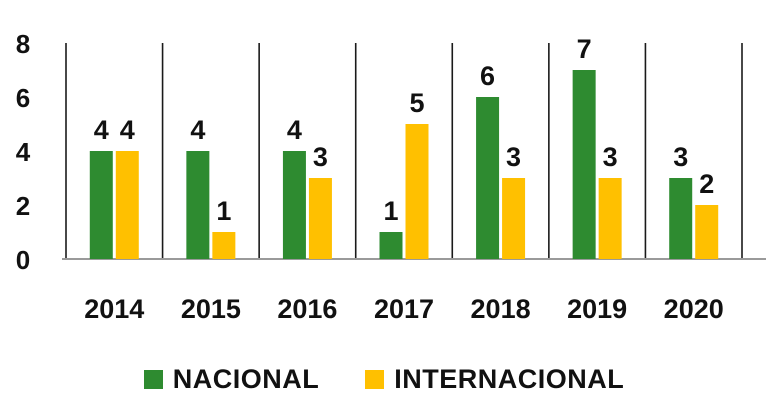  I want to click on x-axis-category-labels: 2014 2015 2016 2017 2018 2019 2020, so click(404, 309).